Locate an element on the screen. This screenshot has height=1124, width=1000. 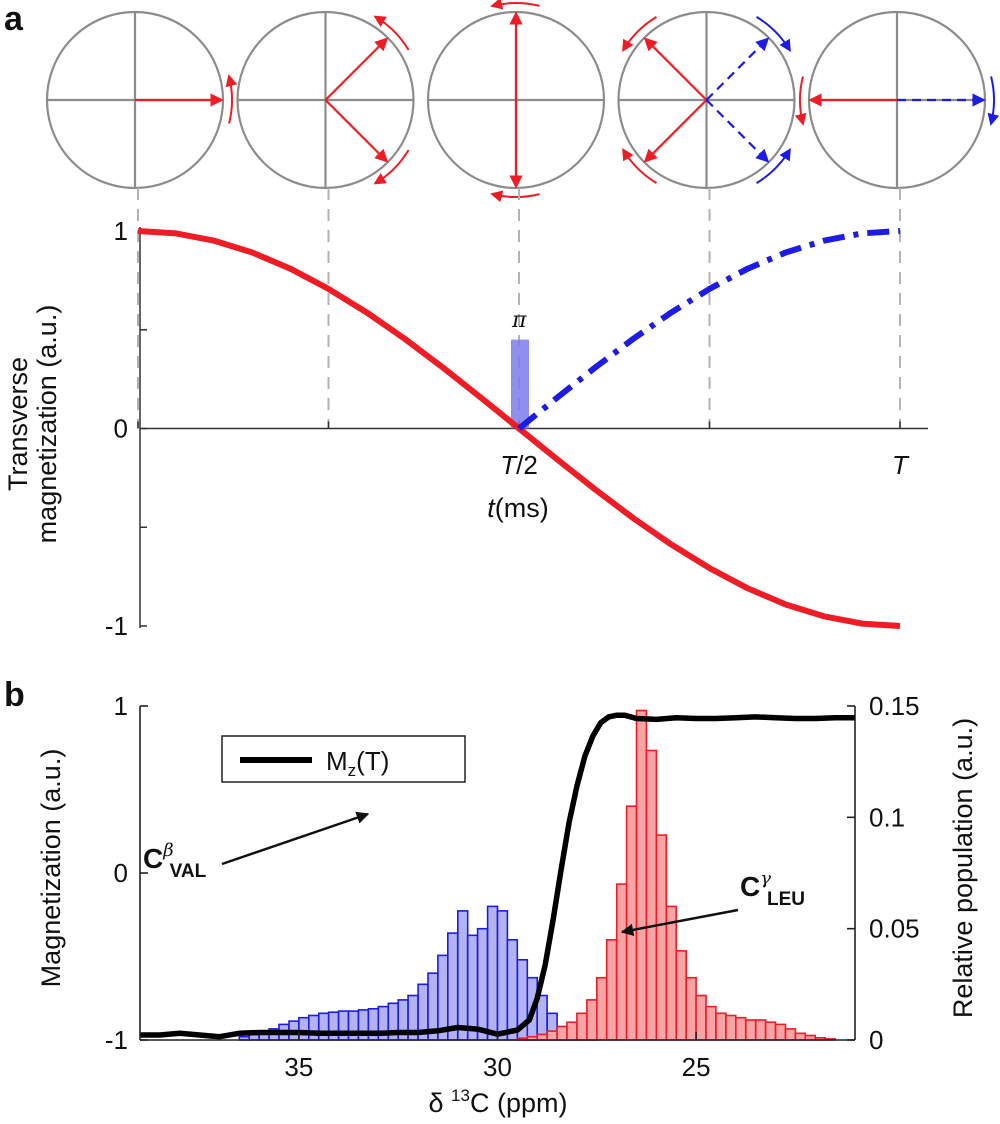
histogram-C_VAL_beta is located at coordinates (418, 973).